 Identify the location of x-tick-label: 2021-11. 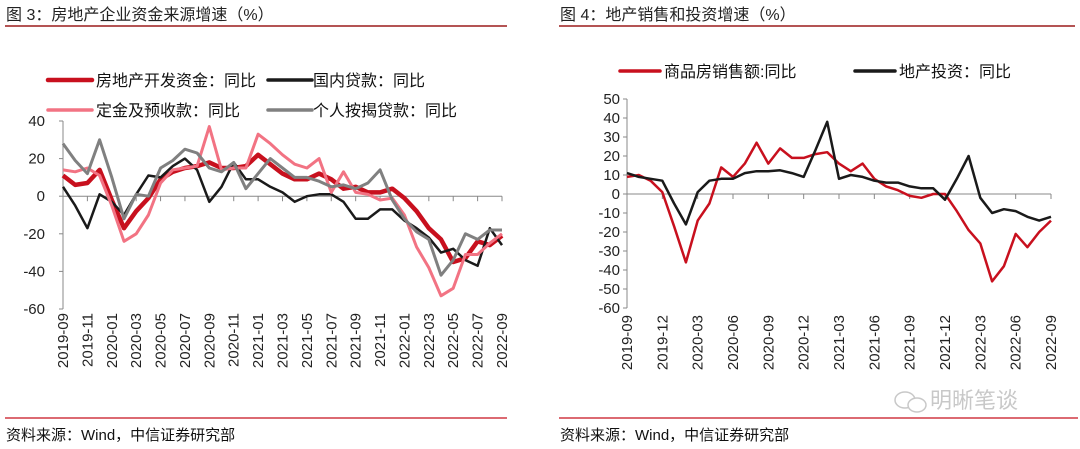
(380, 340).